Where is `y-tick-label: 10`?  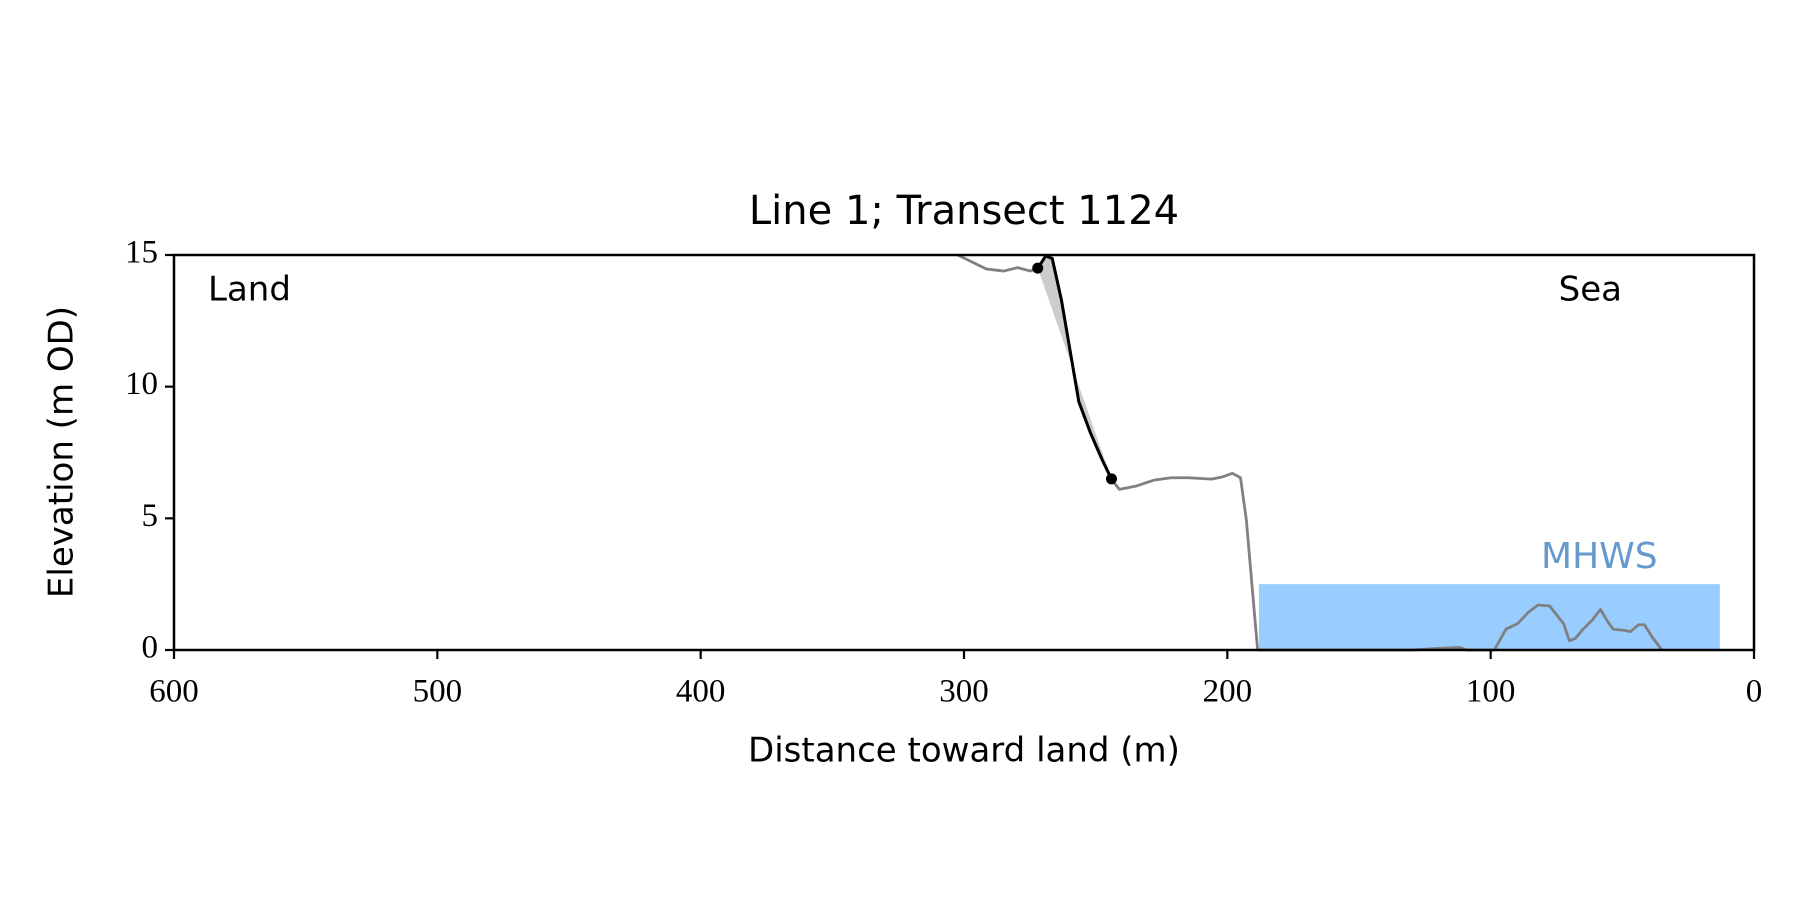
y-tick-label: 10 is located at coordinates (141, 384).